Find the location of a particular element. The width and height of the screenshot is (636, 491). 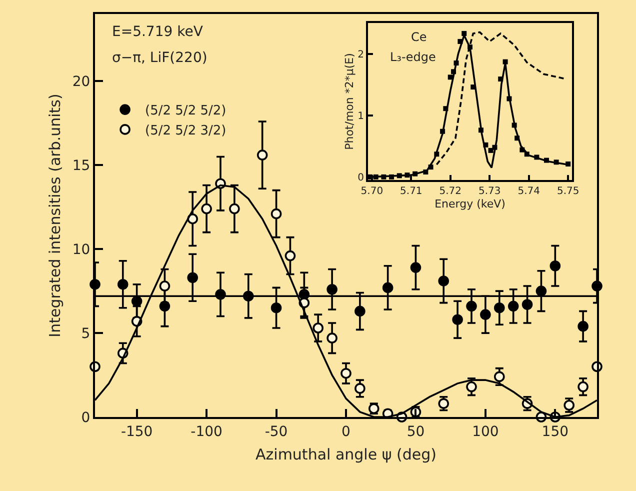

x-axis-title: Azimuthal angle ψ (deg) is located at coordinates (346, 454).